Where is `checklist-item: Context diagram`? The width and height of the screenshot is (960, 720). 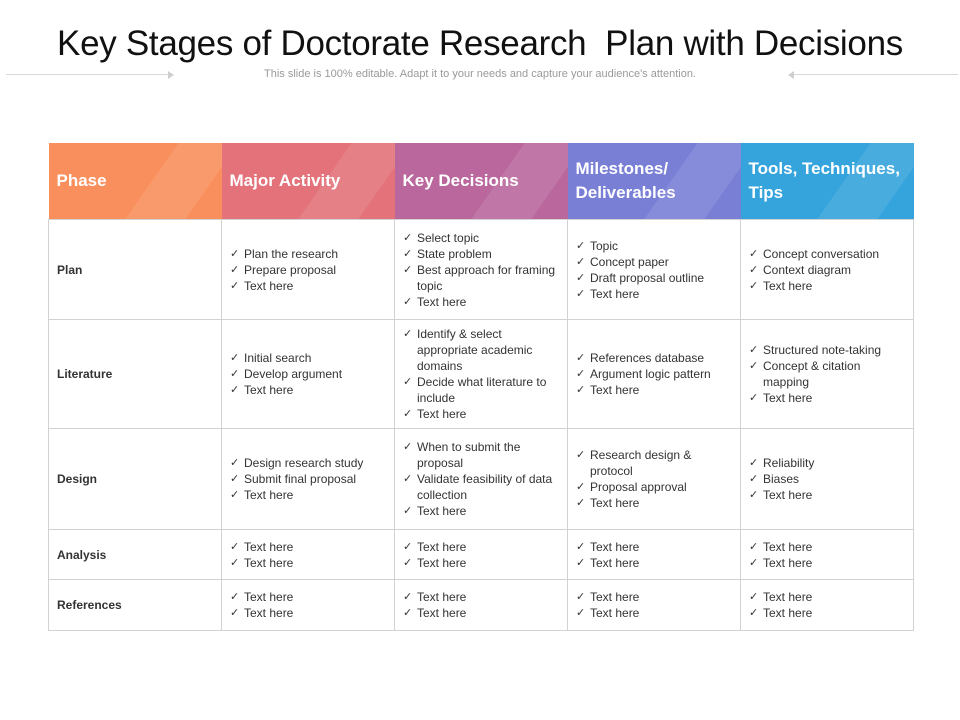 checklist-item: Context diagram is located at coordinates (827, 270).